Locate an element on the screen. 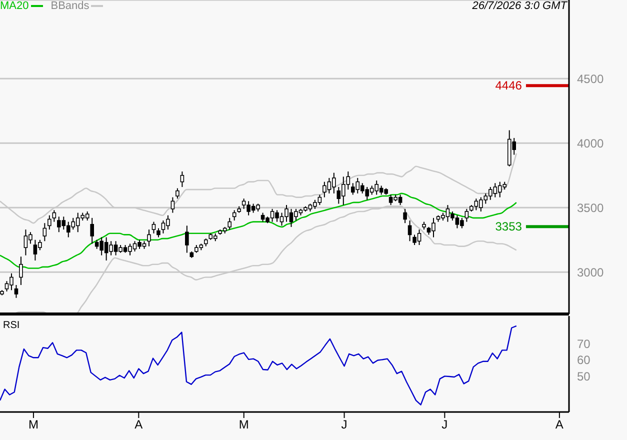  y-tick-label: 4500 is located at coordinates (590, 79).